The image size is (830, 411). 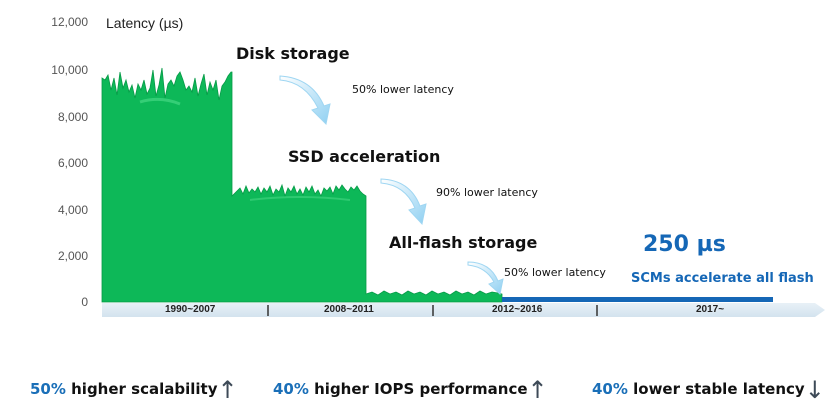 I want to click on y-tick: 6,000, so click(x=72, y=163).